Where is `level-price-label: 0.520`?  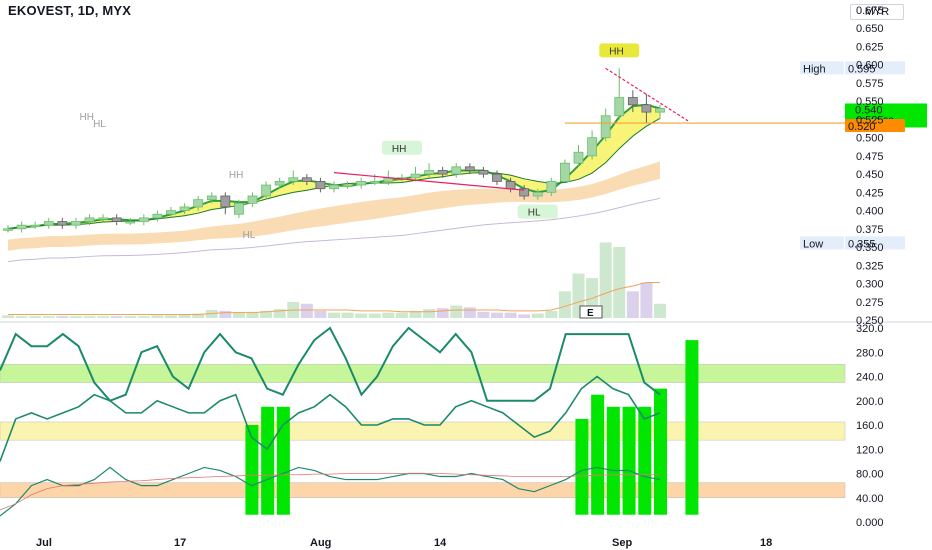
level-price-label: 0.520 is located at coordinates (875, 126).